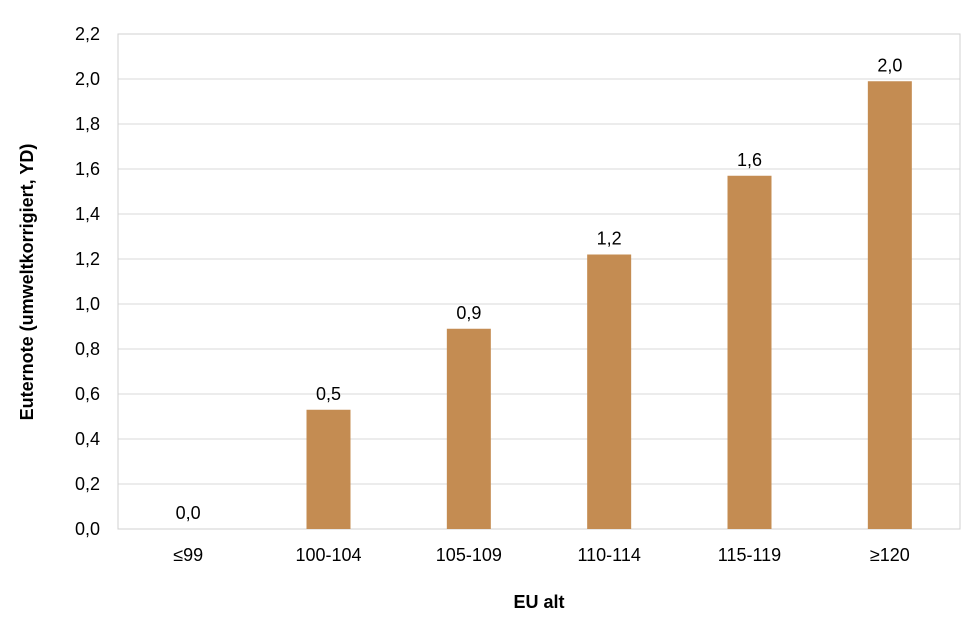 The height and width of the screenshot is (634, 977). I want to click on y-tick-label: 1,8, so click(87, 124).